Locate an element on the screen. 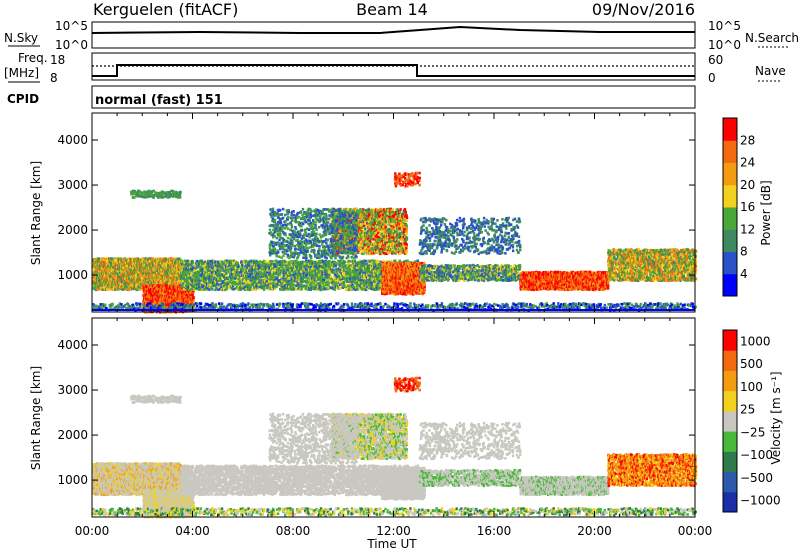  cpid-label: CPID is located at coordinates (23, 99).